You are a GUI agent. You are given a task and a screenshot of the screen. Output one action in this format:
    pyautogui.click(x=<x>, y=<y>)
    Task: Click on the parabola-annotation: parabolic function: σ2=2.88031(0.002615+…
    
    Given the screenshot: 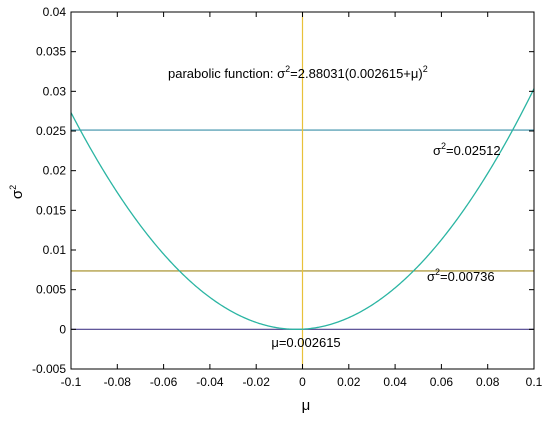 What is the action you would take?
    pyautogui.click(x=298, y=72)
    